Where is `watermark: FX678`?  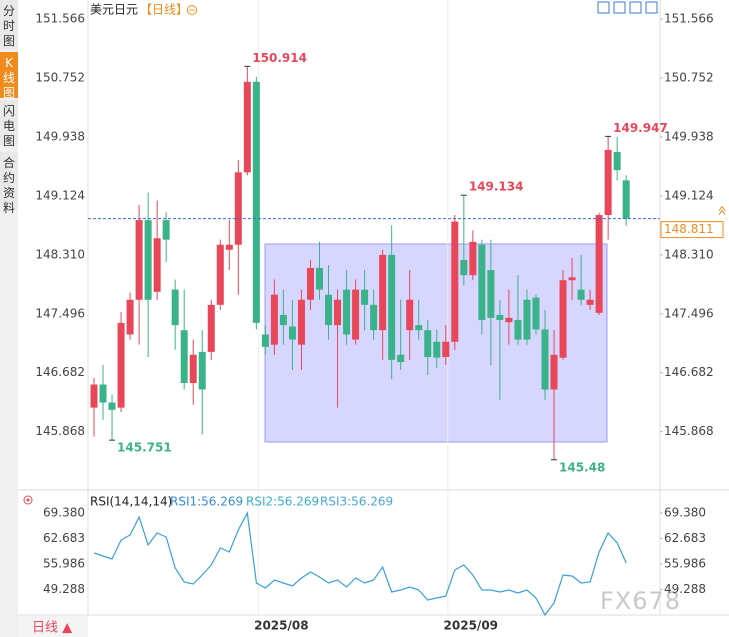
watermark: FX678 is located at coordinates (640, 601).